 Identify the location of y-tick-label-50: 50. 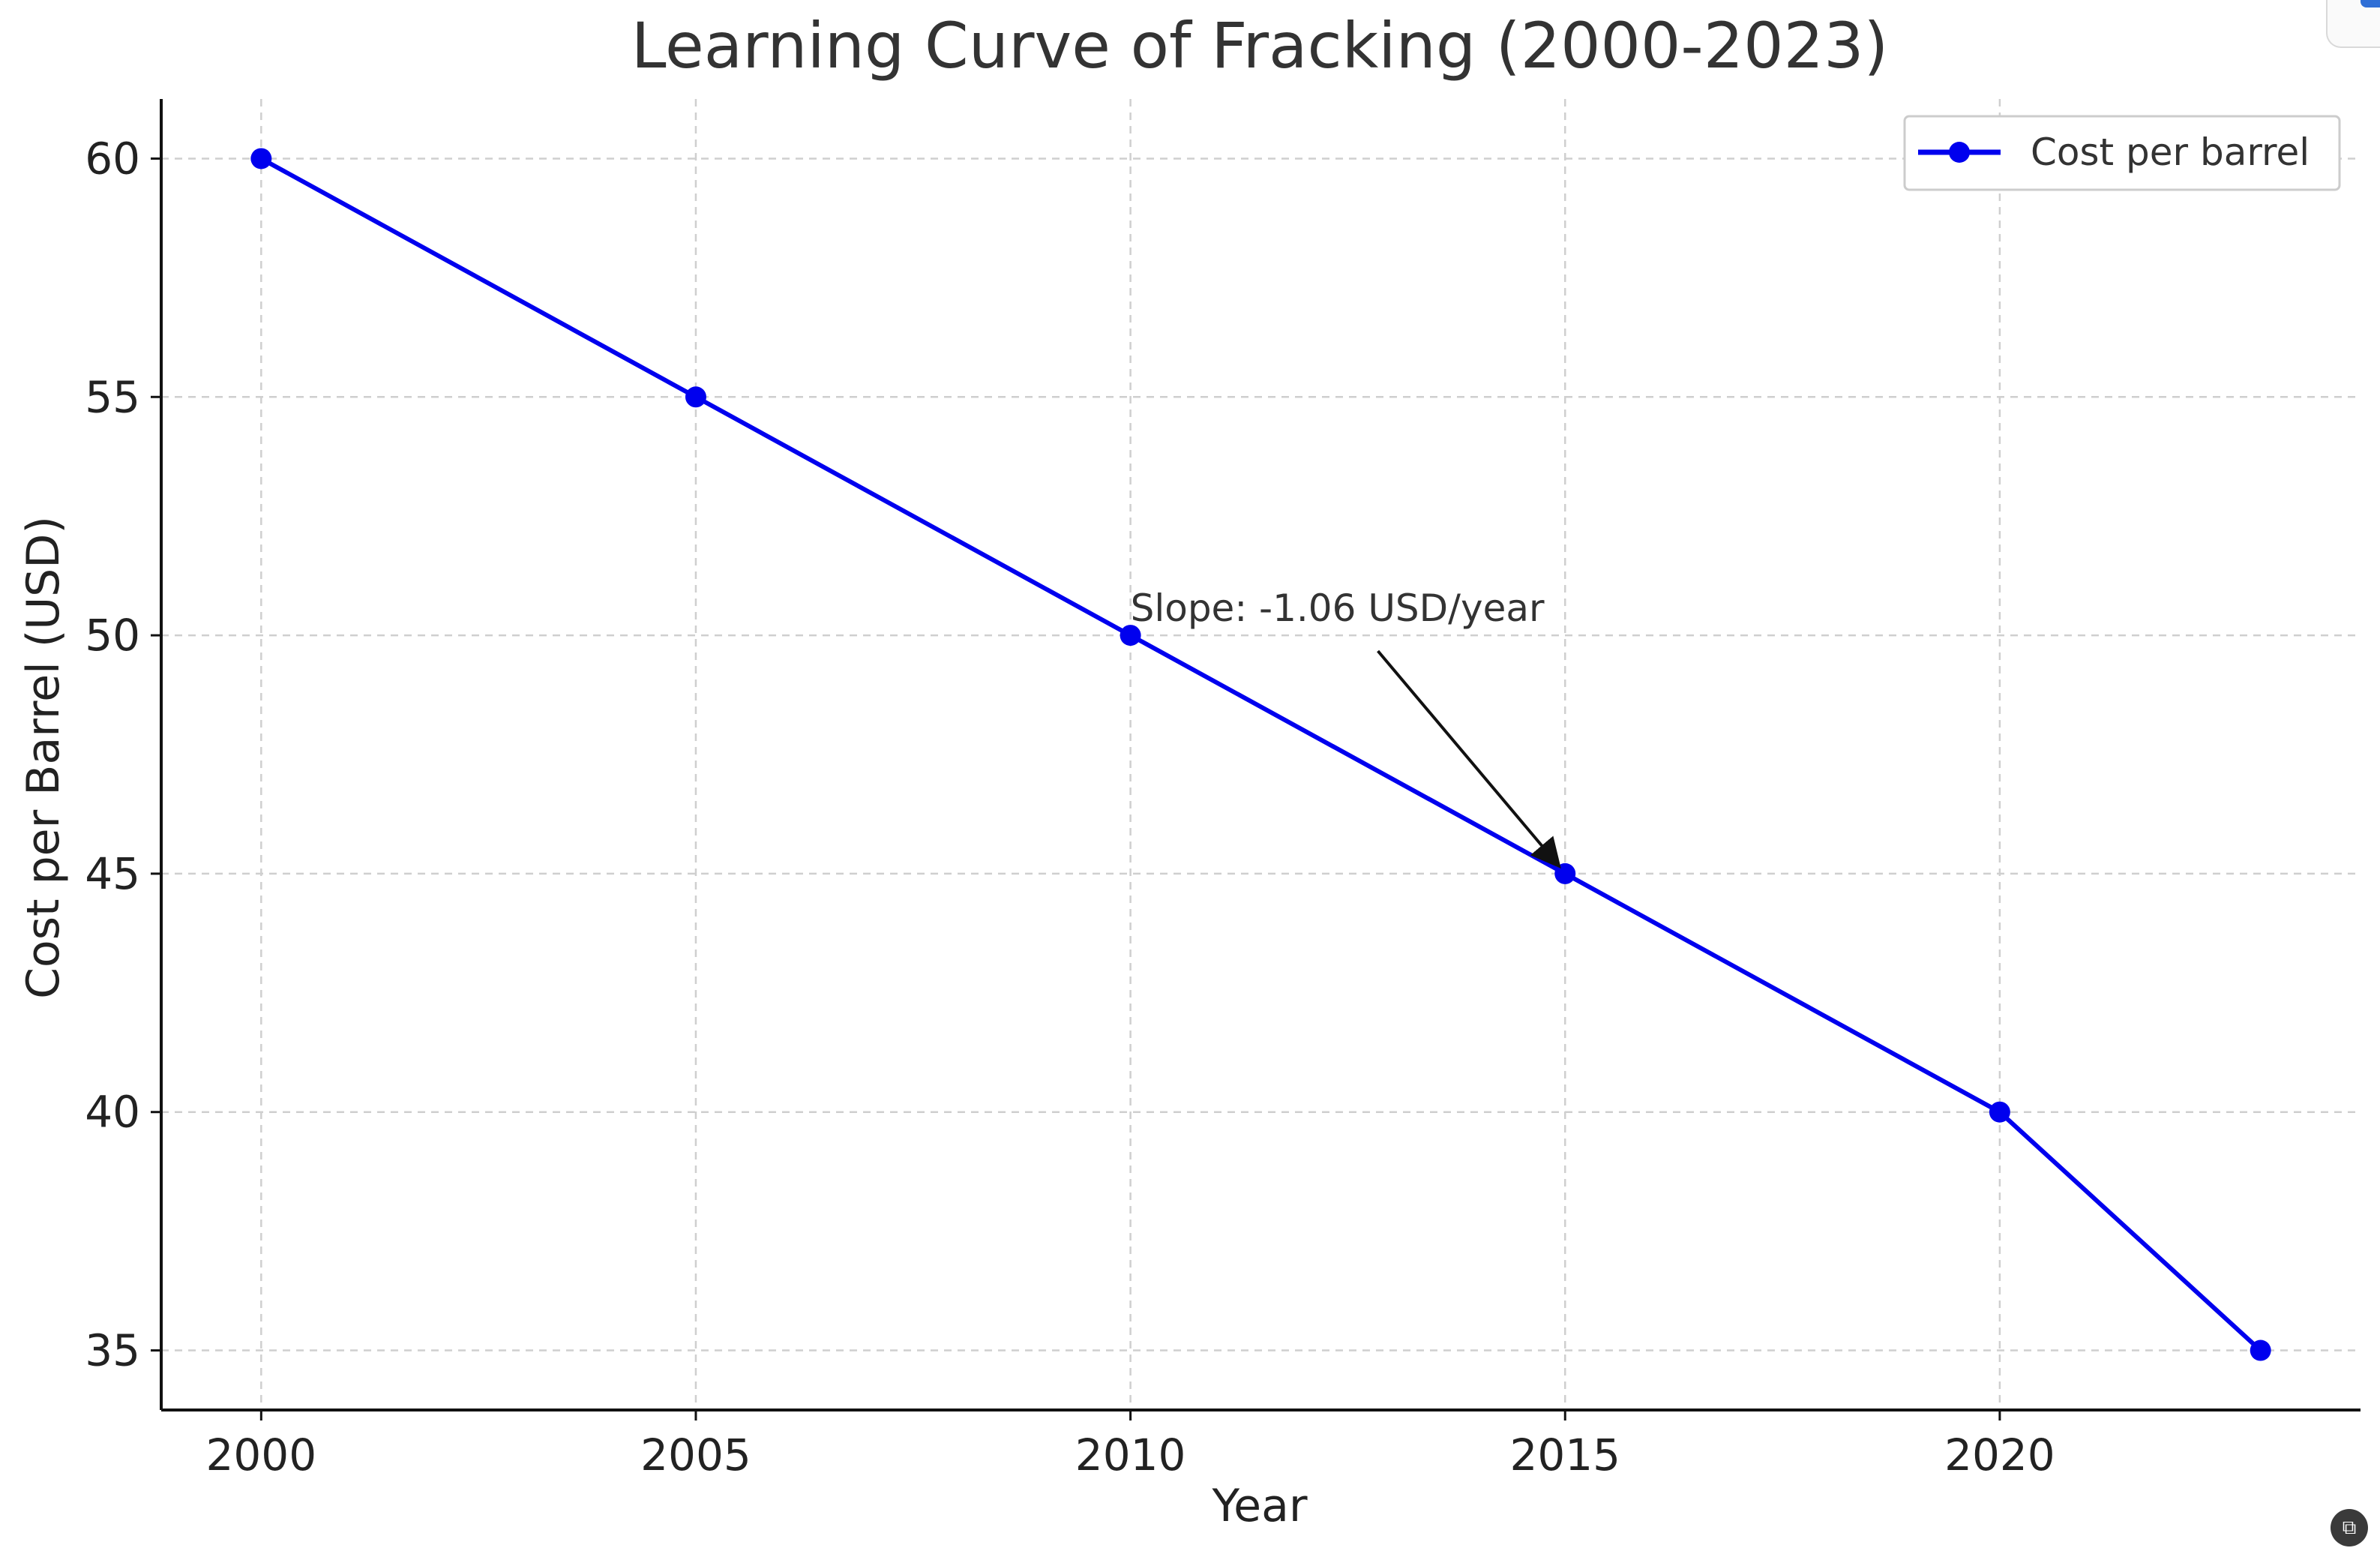
(112, 635).